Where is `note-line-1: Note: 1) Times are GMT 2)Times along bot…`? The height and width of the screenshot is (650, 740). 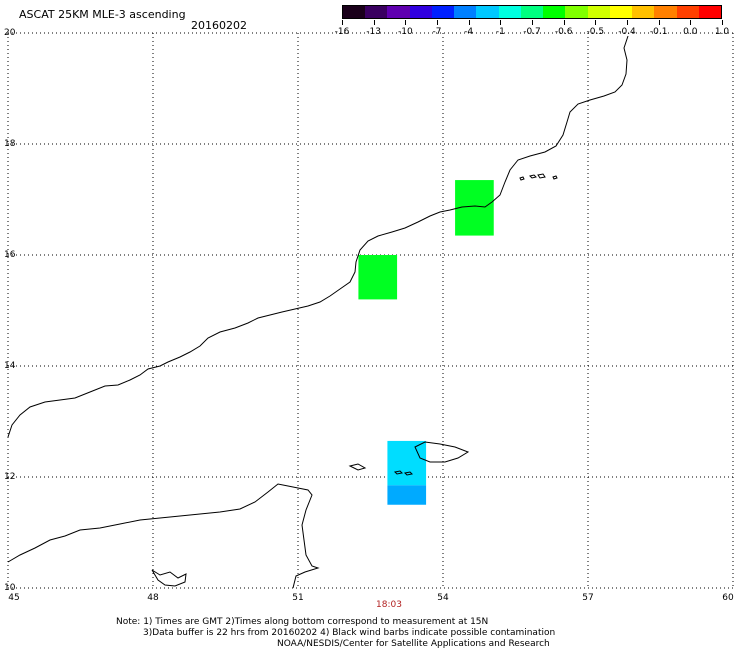
note-line-1: Note: 1) Times are GMT 2)Times along bot… is located at coordinates (302, 622).